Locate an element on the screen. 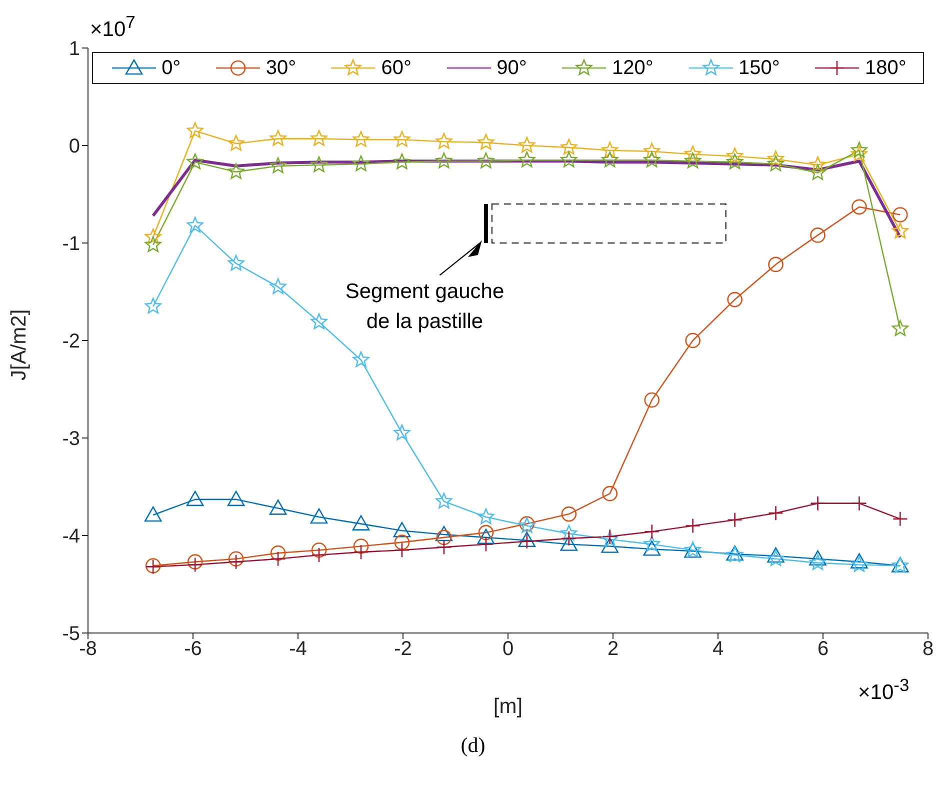  x-tick-label: 8 is located at coordinates (928, 649).